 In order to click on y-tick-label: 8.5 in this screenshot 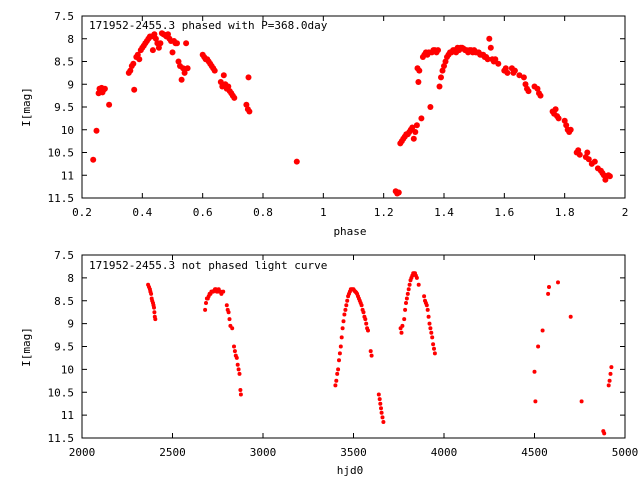, I will do `click(64, 62)`.